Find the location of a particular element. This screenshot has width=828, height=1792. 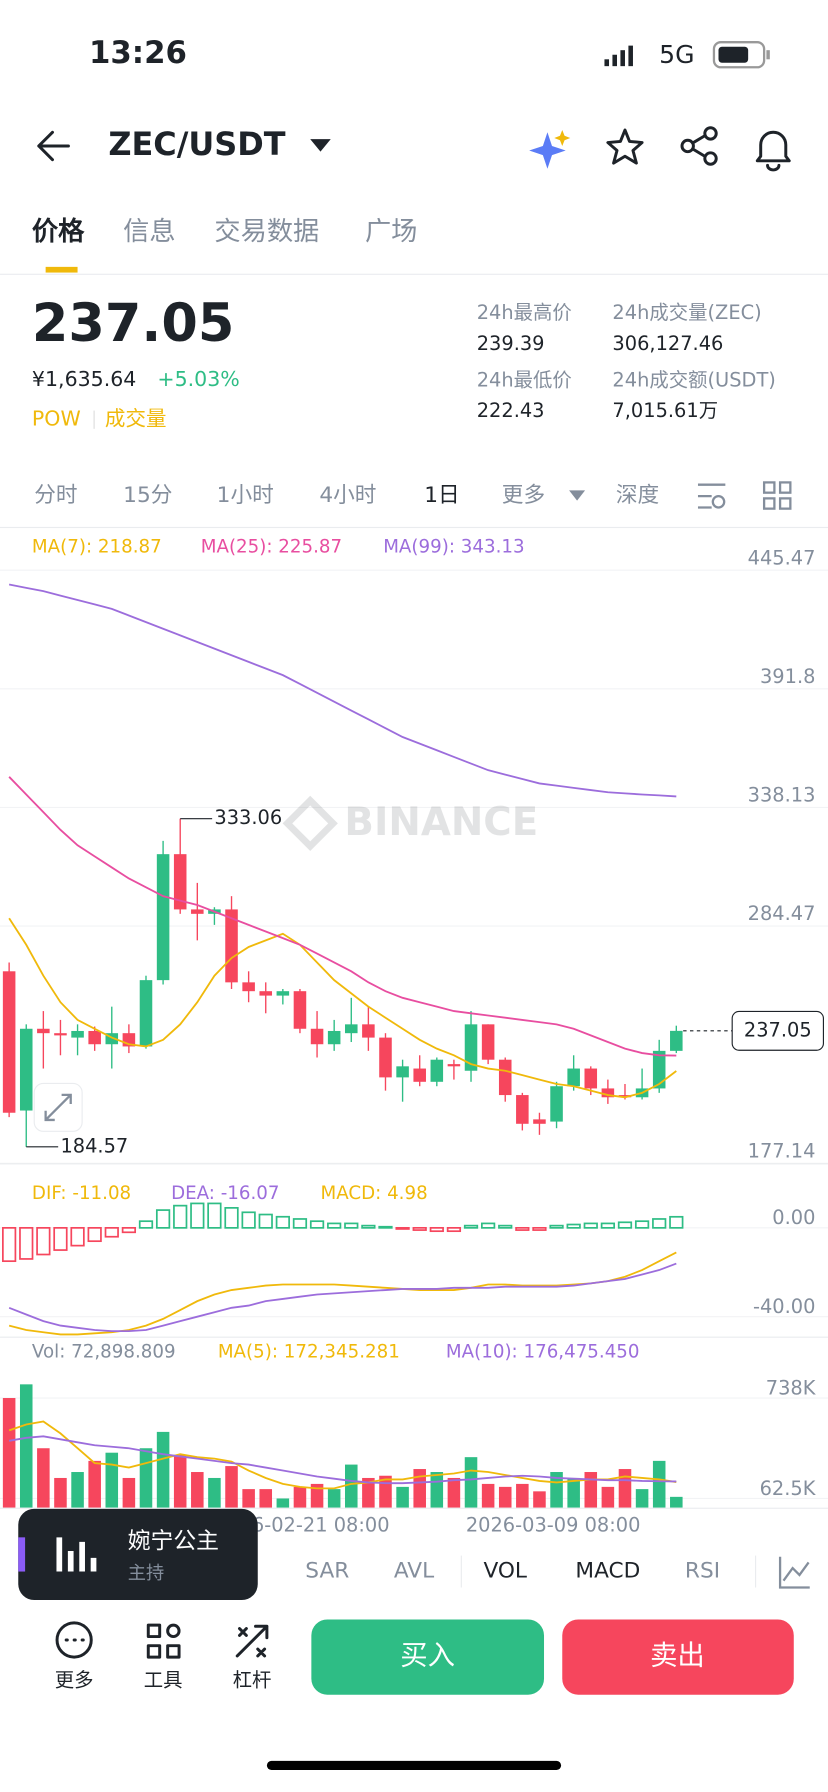

buy-button is located at coordinates (428, 1657).